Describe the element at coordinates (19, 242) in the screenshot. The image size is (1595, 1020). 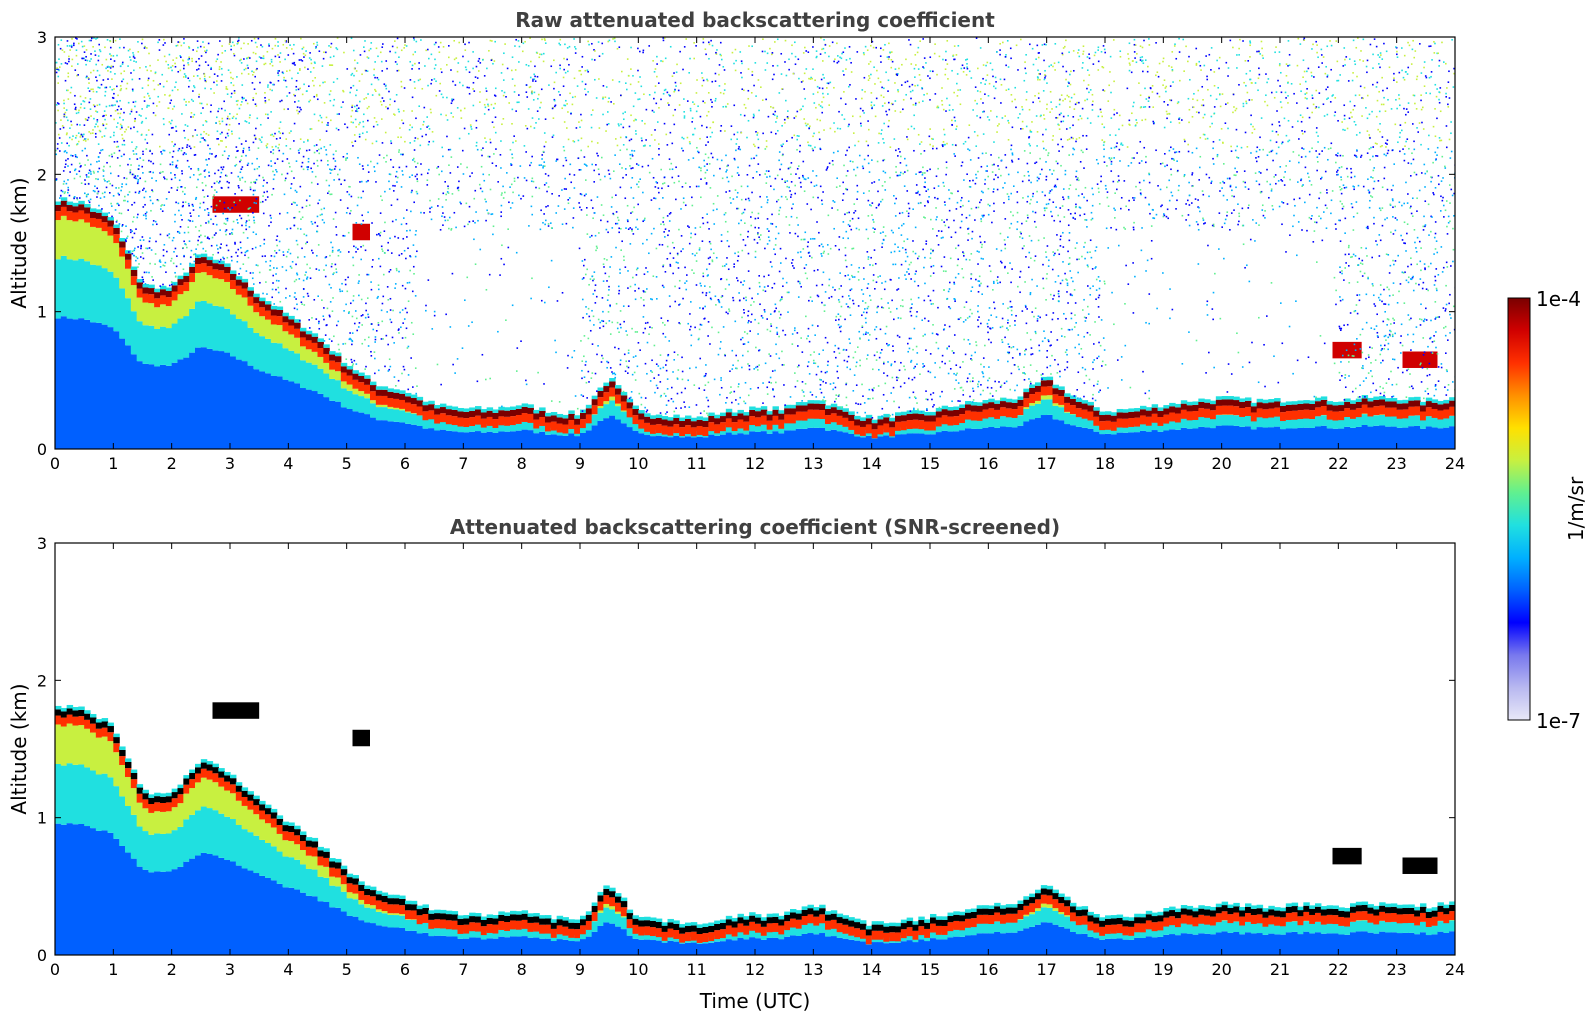
I see `panel-raw-y-axis-label: Altitude (km)` at that location.